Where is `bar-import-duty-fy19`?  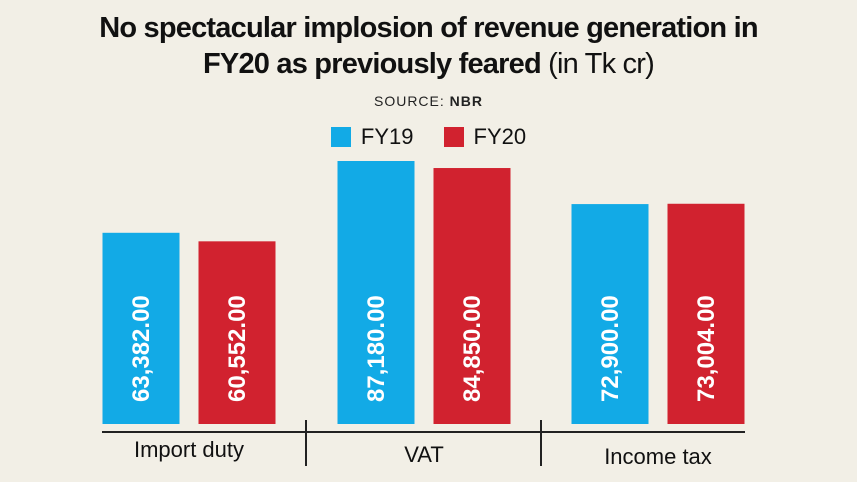 bar-import-duty-fy19 is located at coordinates (141, 328).